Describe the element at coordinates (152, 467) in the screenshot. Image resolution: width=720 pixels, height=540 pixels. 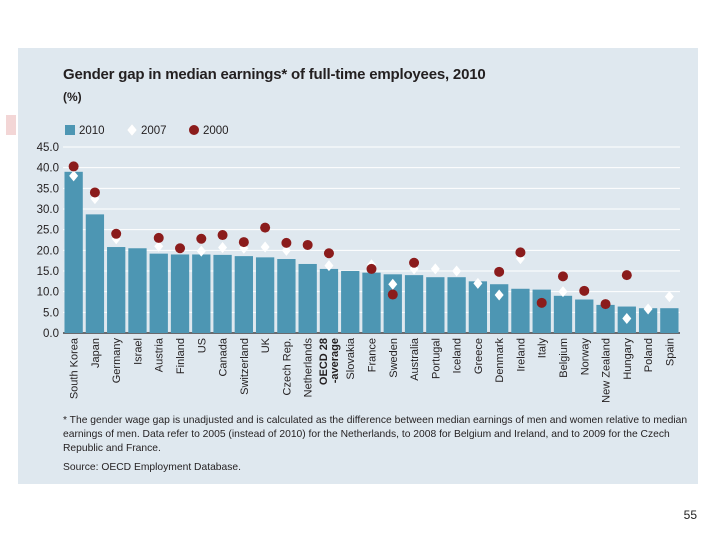
I see `chart-source: Source: OECD Employment Database.` at that location.